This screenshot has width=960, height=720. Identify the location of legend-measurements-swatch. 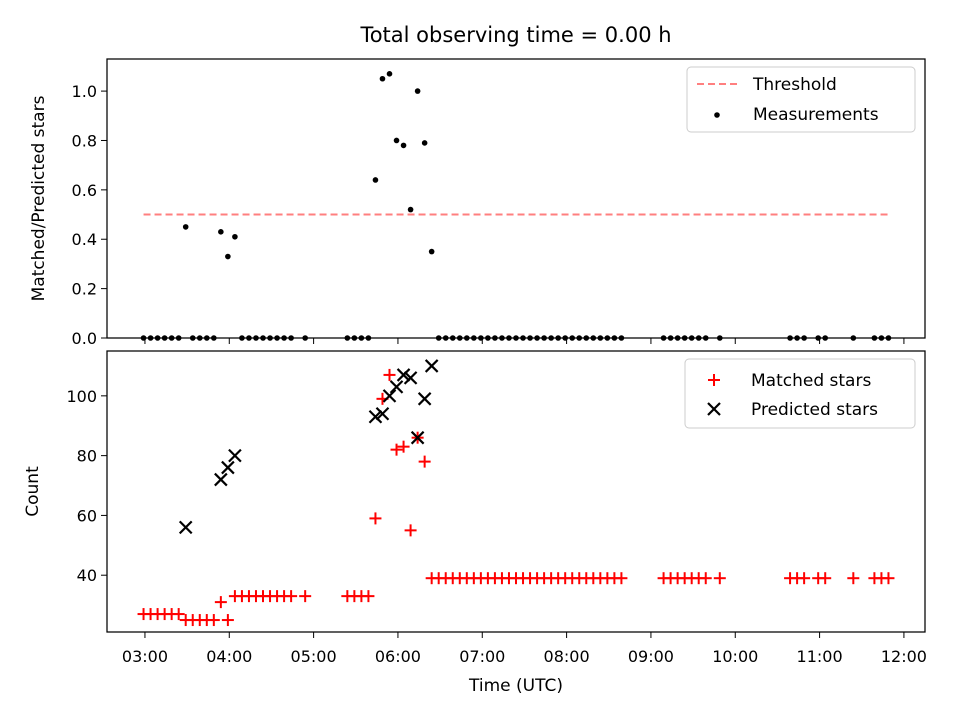
(717, 115).